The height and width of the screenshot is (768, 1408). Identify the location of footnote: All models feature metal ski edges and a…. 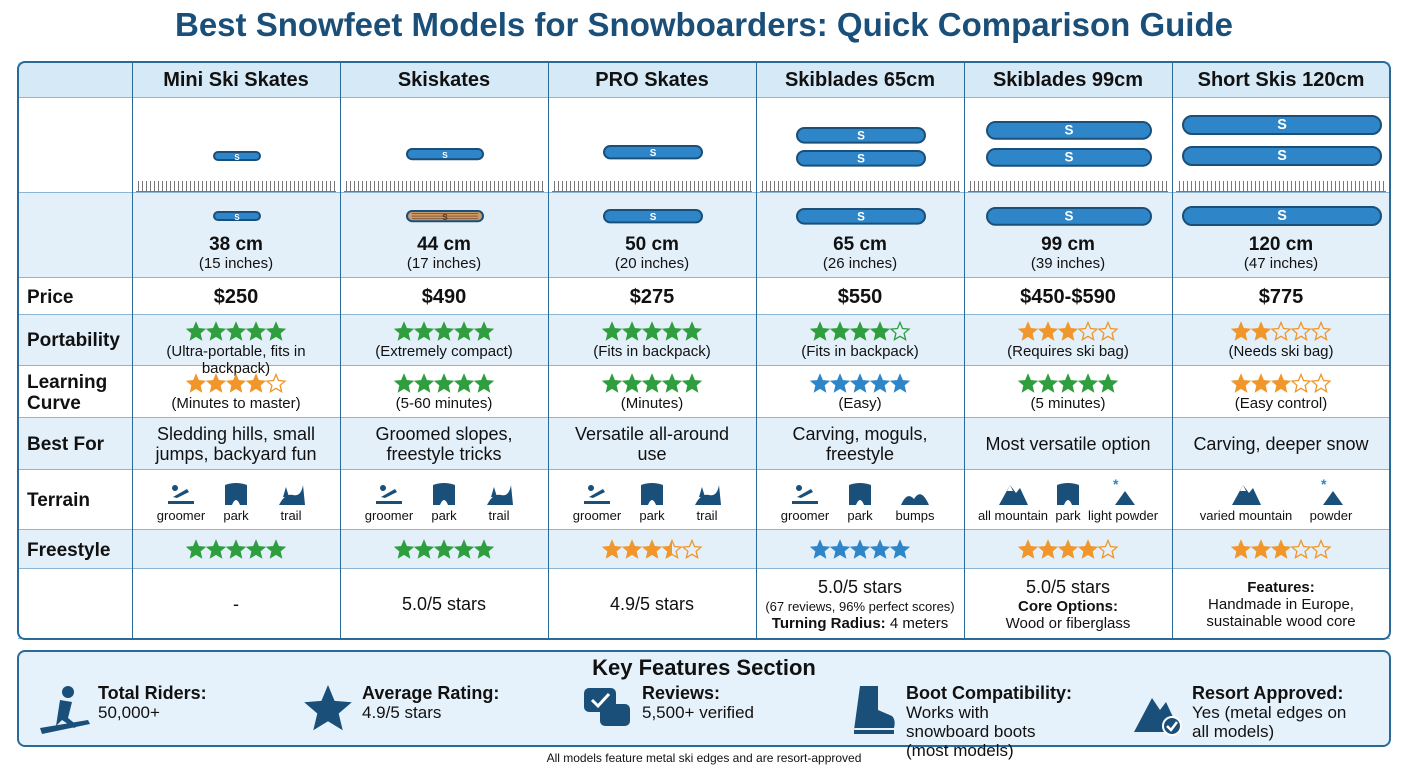
(704, 758).